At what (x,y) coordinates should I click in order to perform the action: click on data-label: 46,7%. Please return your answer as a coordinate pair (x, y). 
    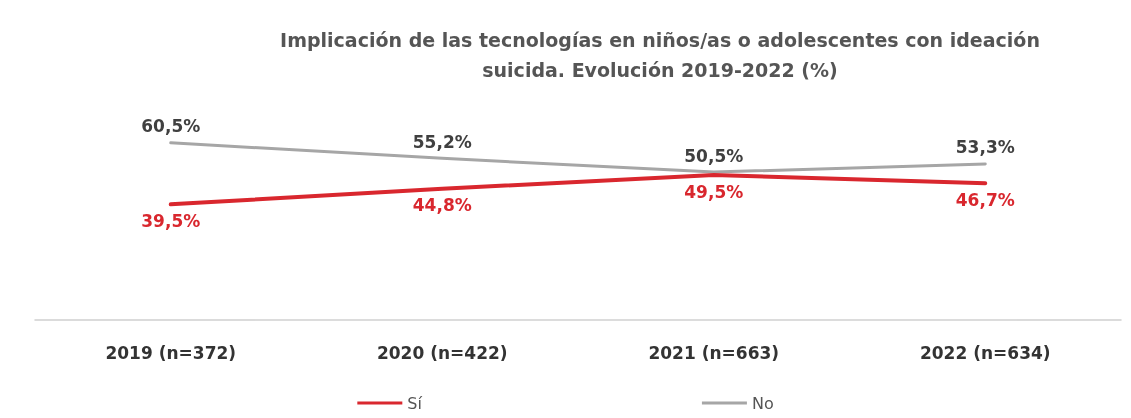
    Looking at the image, I should click on (985, 199).